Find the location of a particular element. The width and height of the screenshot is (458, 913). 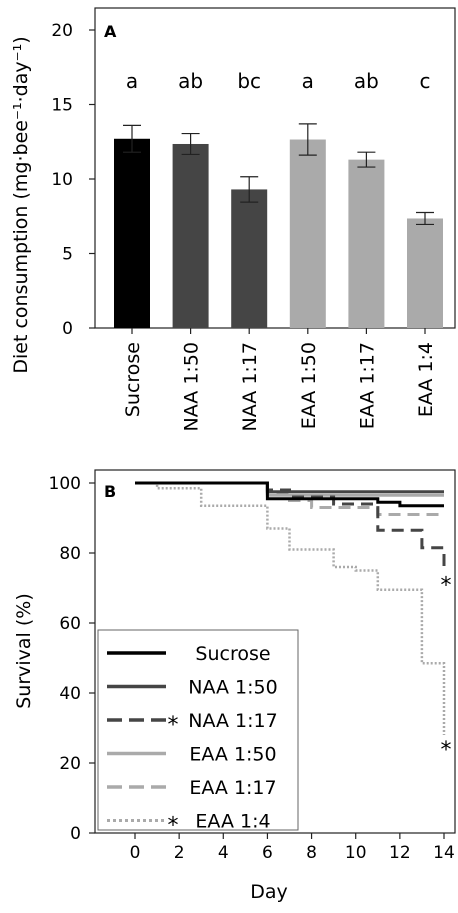

legend-label: EAA 1:17 is located at coordinates (232, 788).